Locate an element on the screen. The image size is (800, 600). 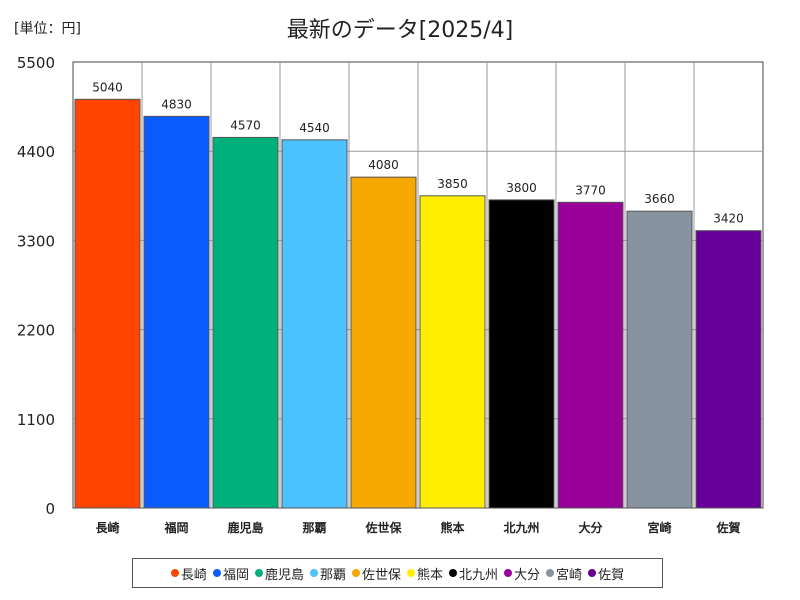
legend-label: 長崎 is located at coordinates (193, 575).